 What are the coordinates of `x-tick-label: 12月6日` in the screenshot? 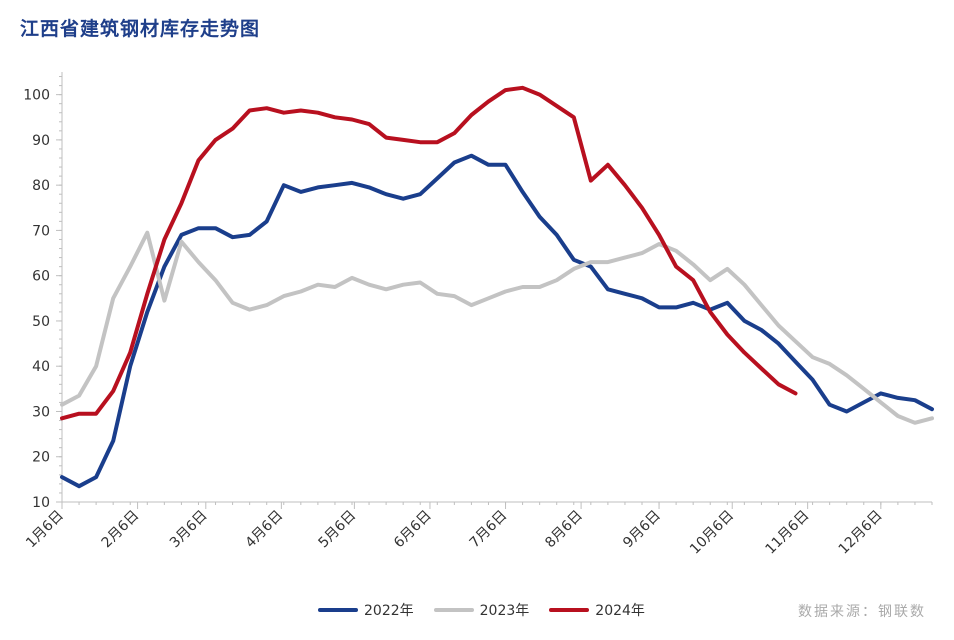 It's located at (861, 533).